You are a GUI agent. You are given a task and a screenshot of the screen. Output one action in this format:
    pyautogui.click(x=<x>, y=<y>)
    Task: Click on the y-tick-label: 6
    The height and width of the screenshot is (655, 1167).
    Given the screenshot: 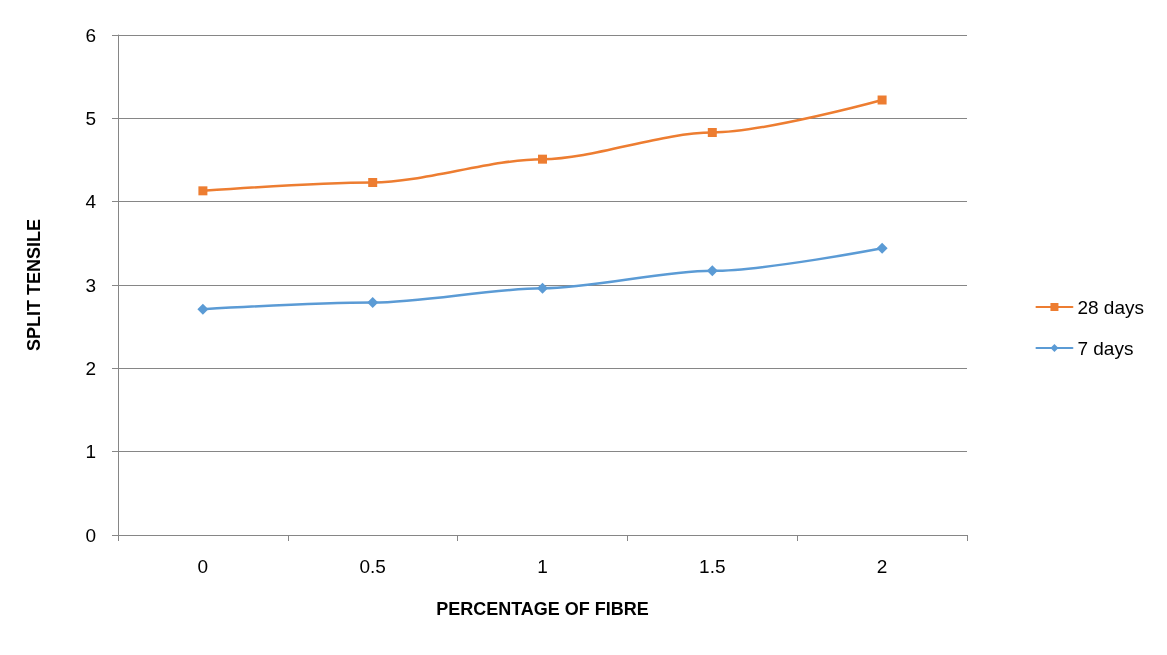 What is the action you would take?
    pyautogui.click(x=90, y=35)
    